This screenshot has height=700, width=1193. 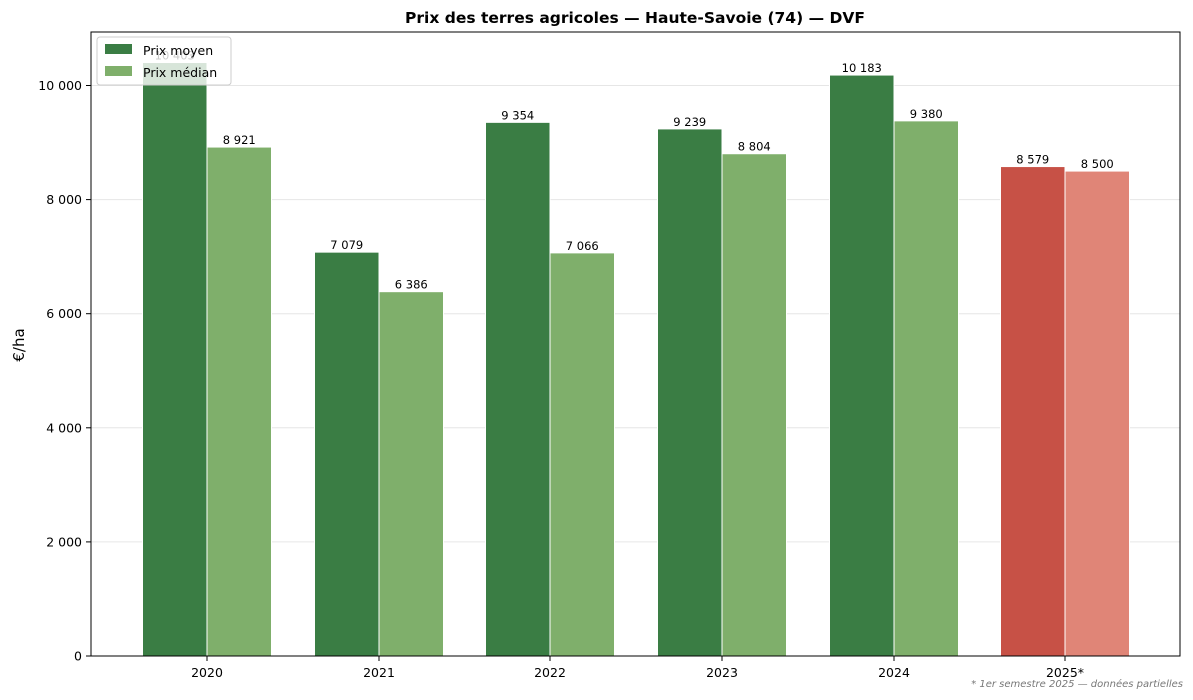 What do you see at coordinates (1077, 684) in the screenshot?
I see `footnote: * 1er semestre 2025 — données partielles` at bounding box center [1077, 684].